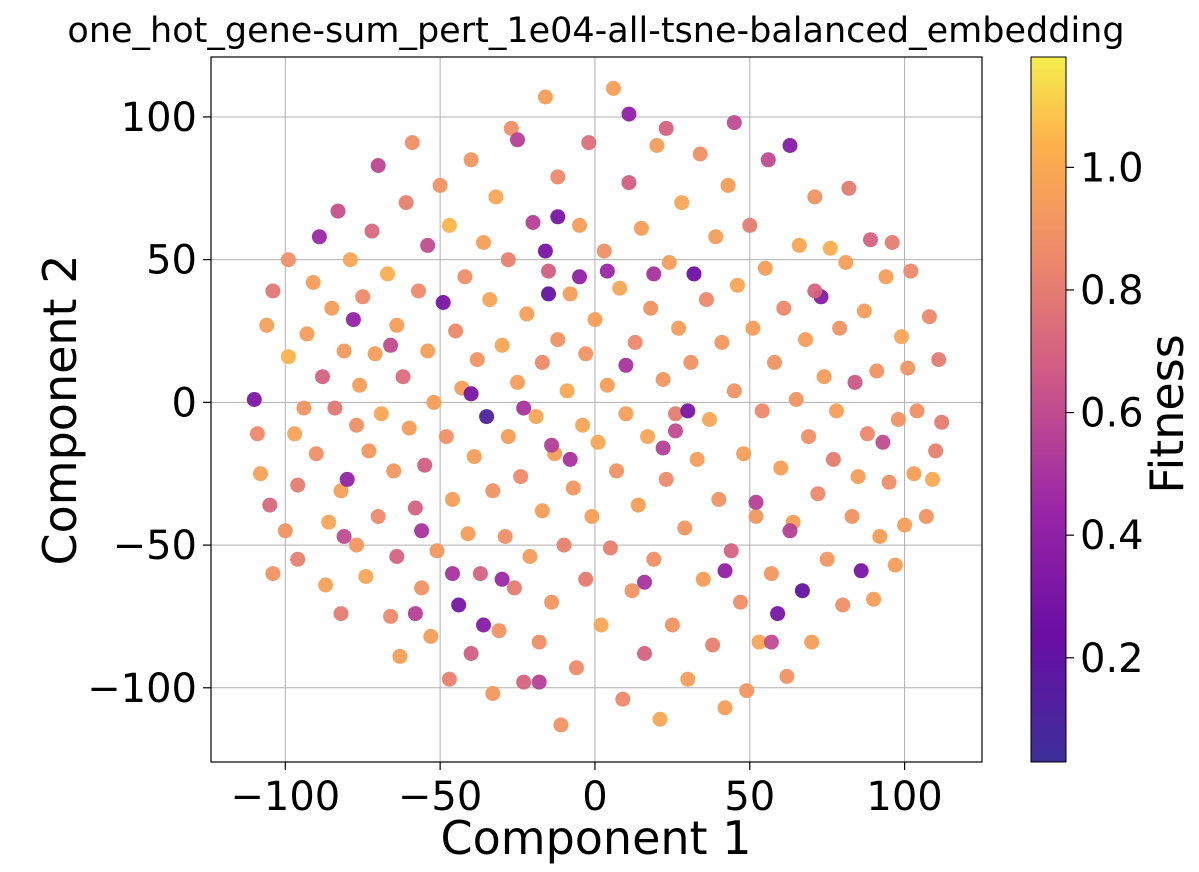 Image resolution: width=1199 pixels, height=872 pixels. Describe the element at coordinates (142, 689) in the screenshot. I see `y-tick-label-0: −100` at that location.